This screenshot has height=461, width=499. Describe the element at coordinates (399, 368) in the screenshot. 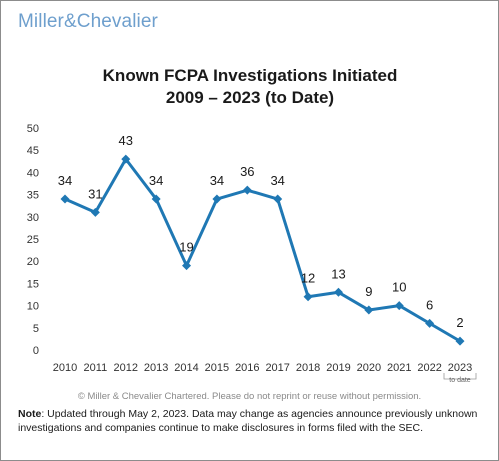

I see `x-tick-label: 2021` at that location.